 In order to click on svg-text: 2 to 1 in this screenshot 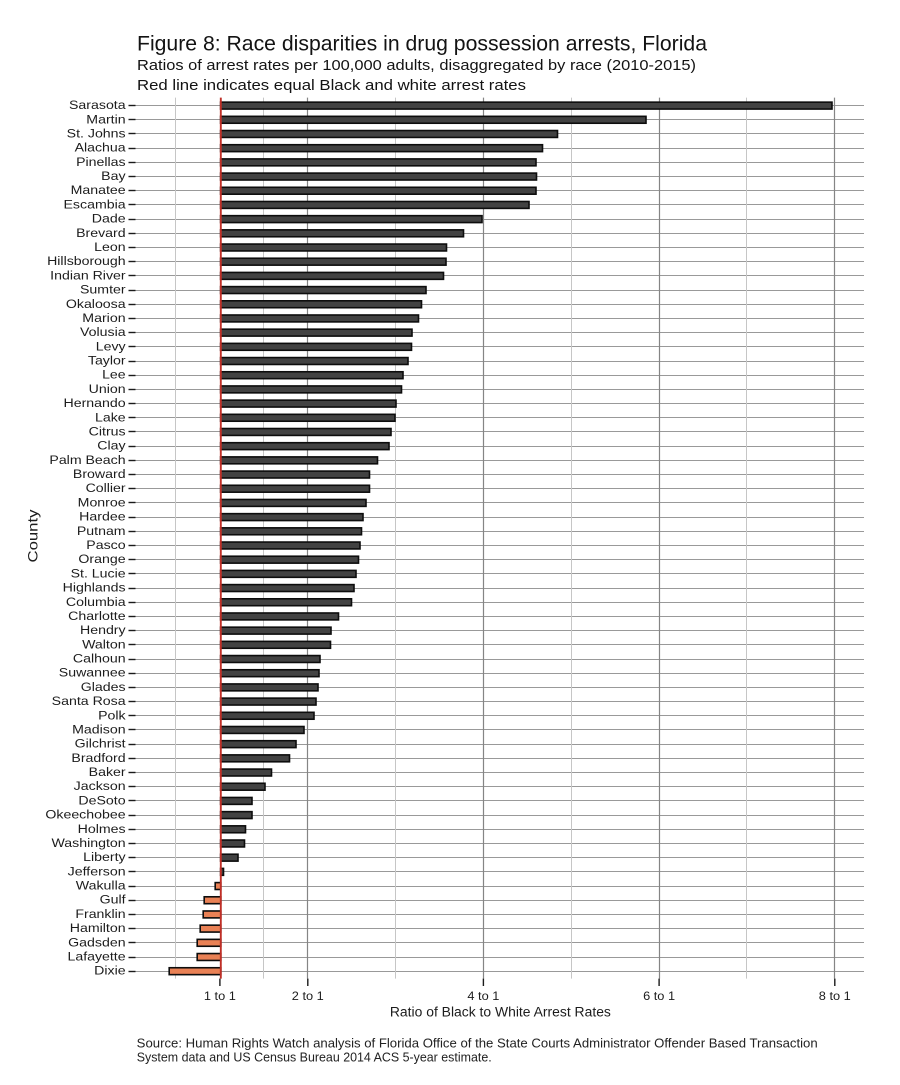, I will do `click(308, 996)`.